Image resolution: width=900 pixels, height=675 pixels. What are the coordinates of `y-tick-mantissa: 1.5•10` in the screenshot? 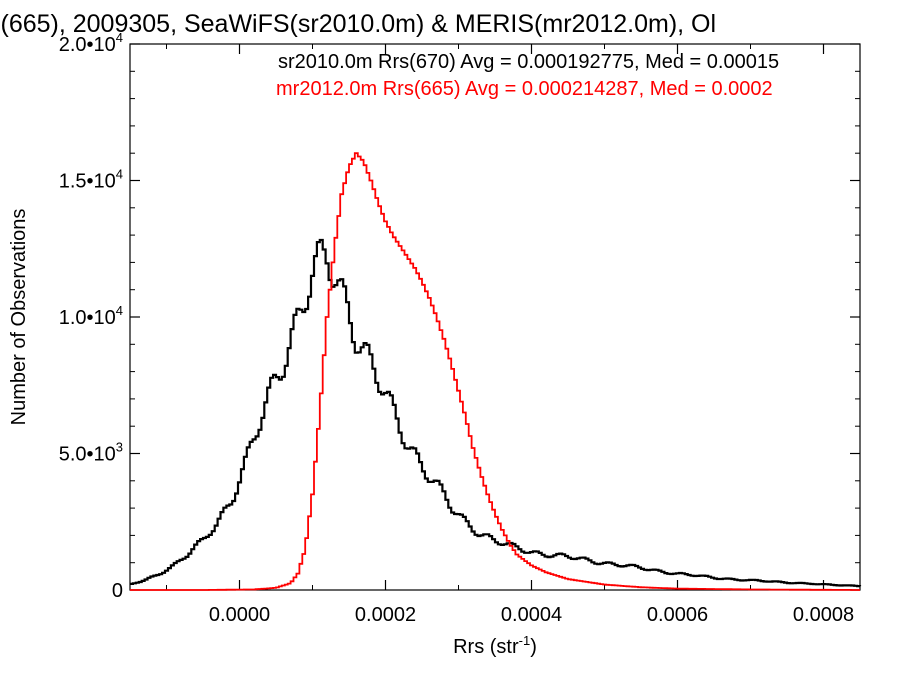 It's located at (87, 182).